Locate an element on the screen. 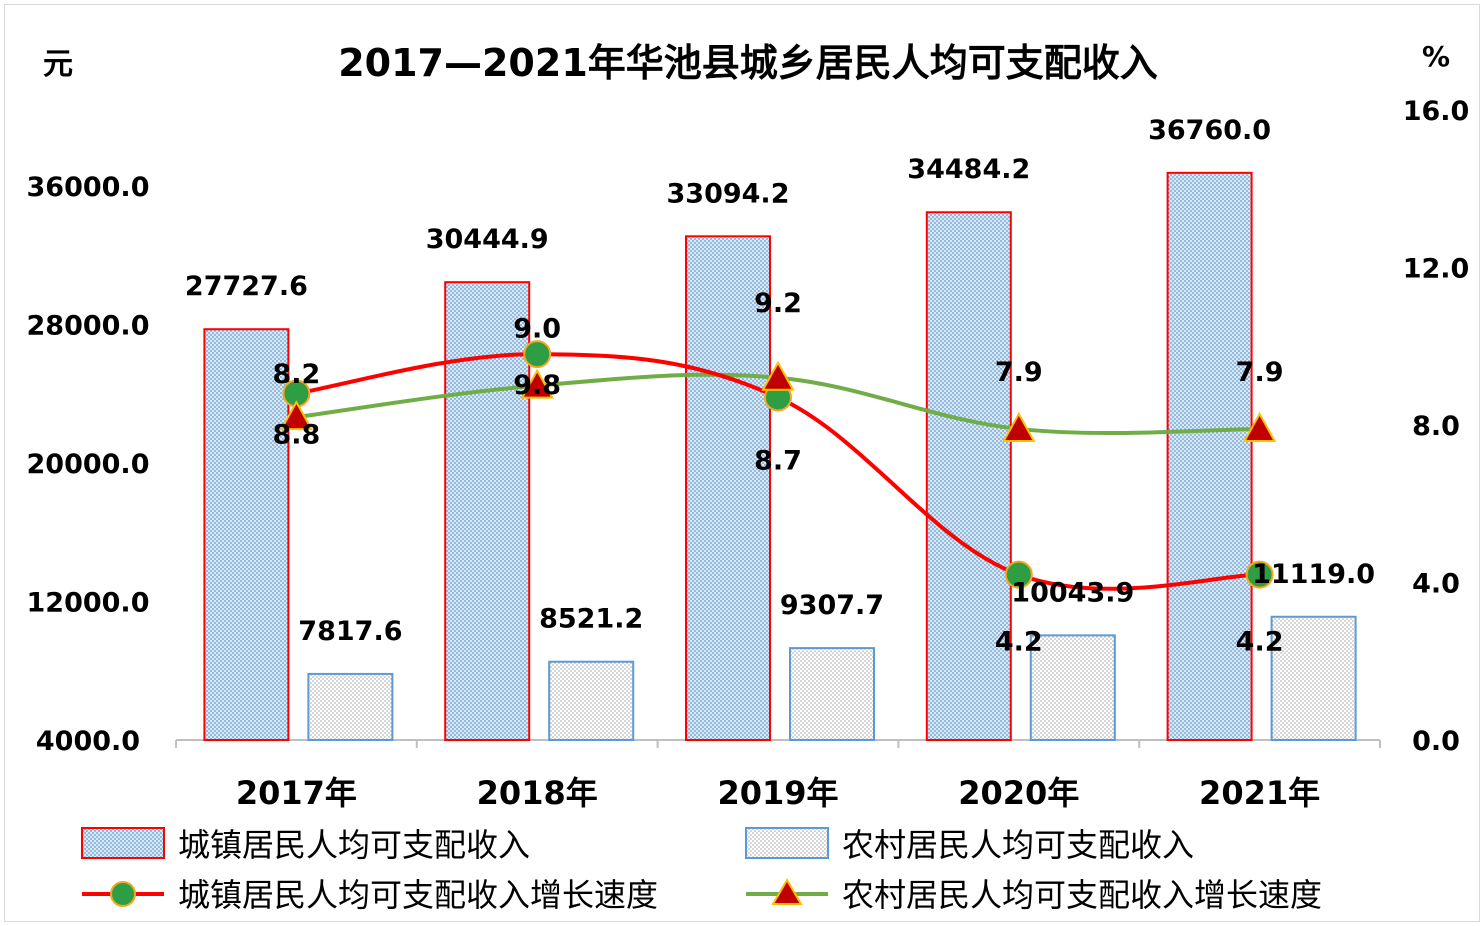 This screenshot has width=1484, height=926. right-axis-tick: 16.0 is located at coordinates (1436, 111).